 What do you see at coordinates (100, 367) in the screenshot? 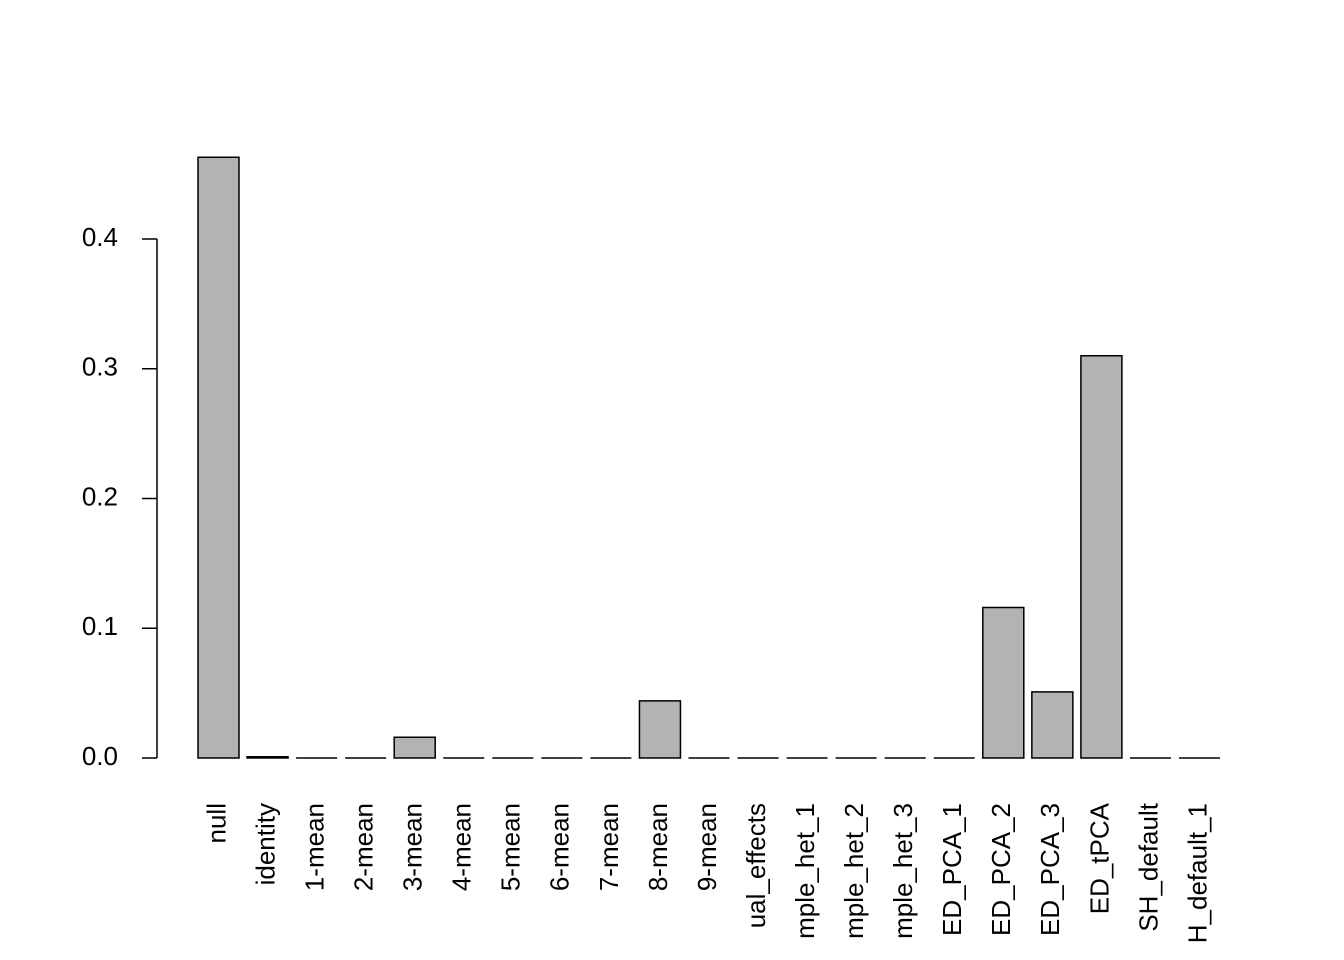
I see `y-tick-label: 0.3` at bounding box center [100, 367].